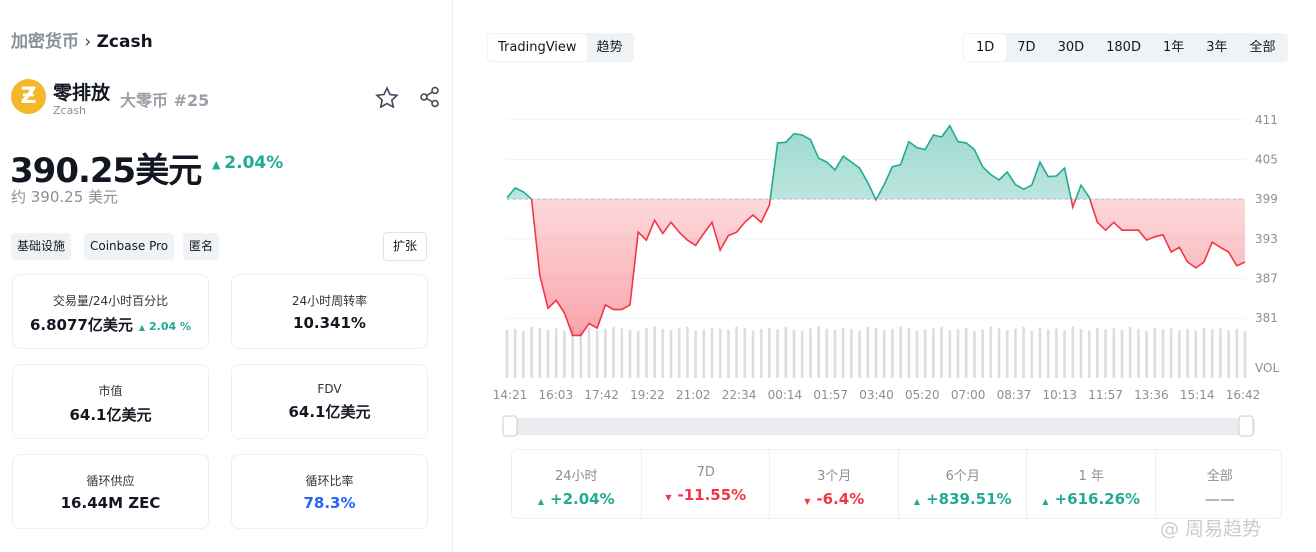 Image resolution: width=1316 pixels, height=552 pixels. I want to click on stat-card: 交易量/24小时百分比 6.8077亿美元 ▲ 2.04 %, so click(110, 311).